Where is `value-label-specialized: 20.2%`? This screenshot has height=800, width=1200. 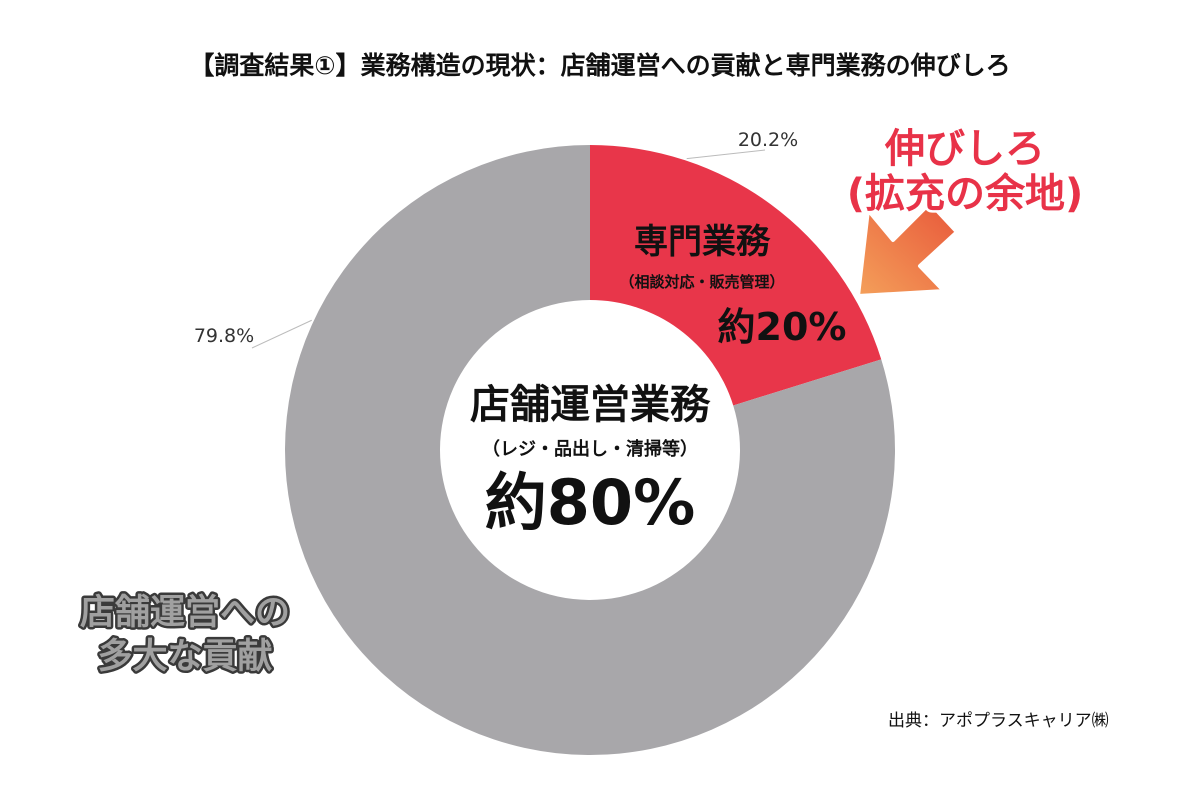
value-label-specialized: 20.2% is located at coordinates (768, 140).